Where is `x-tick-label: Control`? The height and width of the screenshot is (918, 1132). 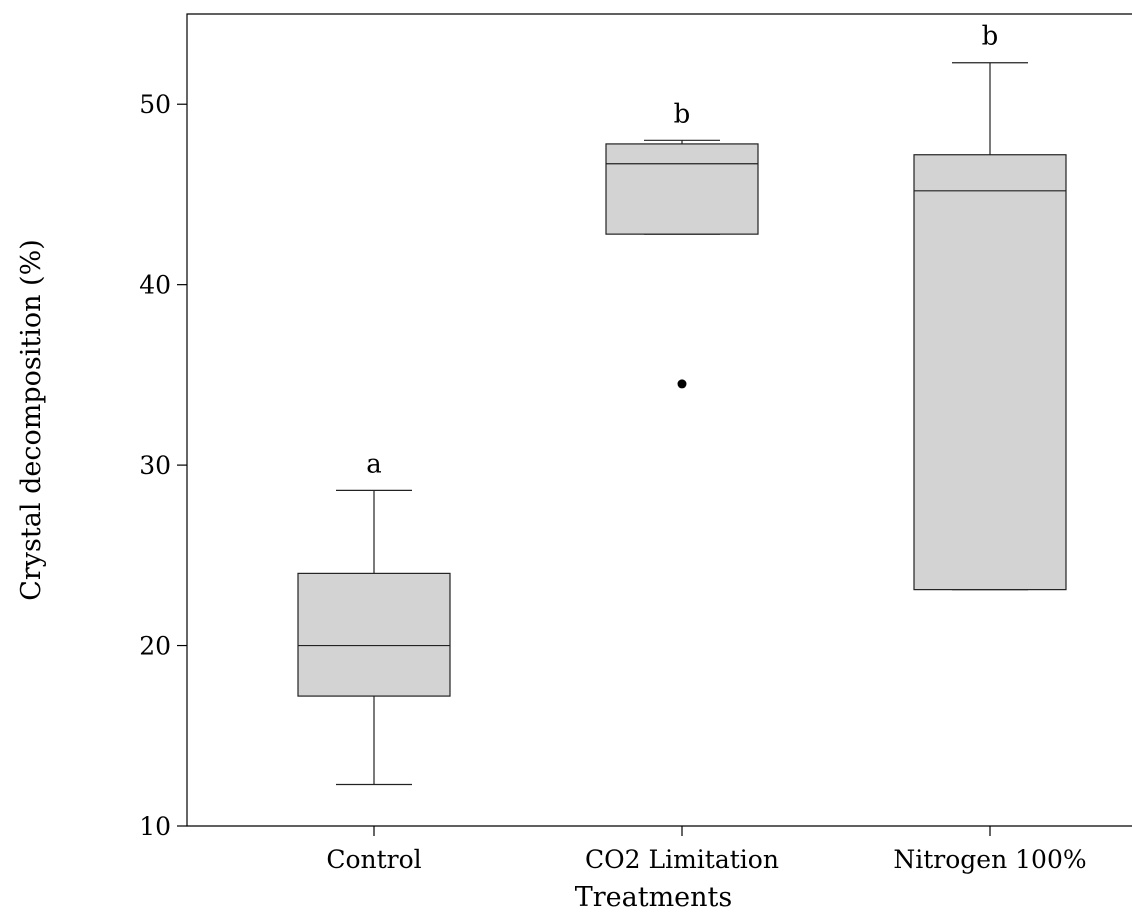 x-tick-label: Control is located at coordinates (373, 859).